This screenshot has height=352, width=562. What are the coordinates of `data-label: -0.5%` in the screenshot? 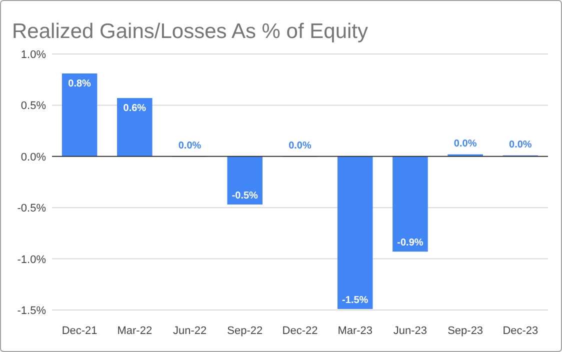 It's located at (245, 196).